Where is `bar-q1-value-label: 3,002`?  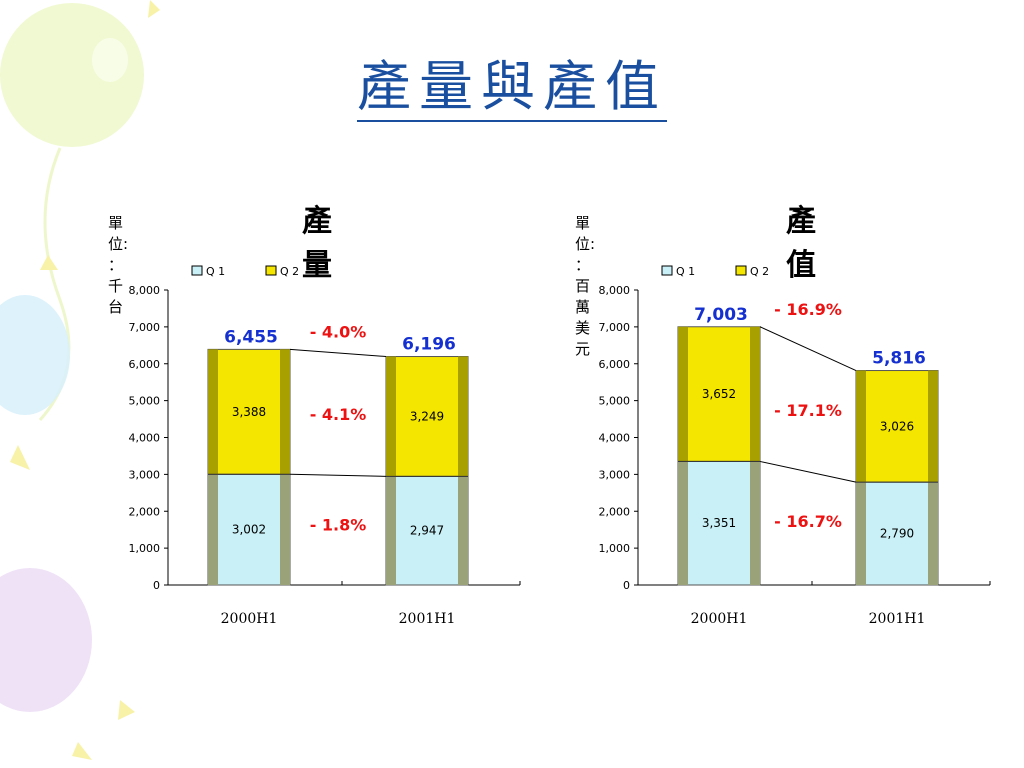
bar-q1-value-label: 3,002 is located at coordinates (249, 530).